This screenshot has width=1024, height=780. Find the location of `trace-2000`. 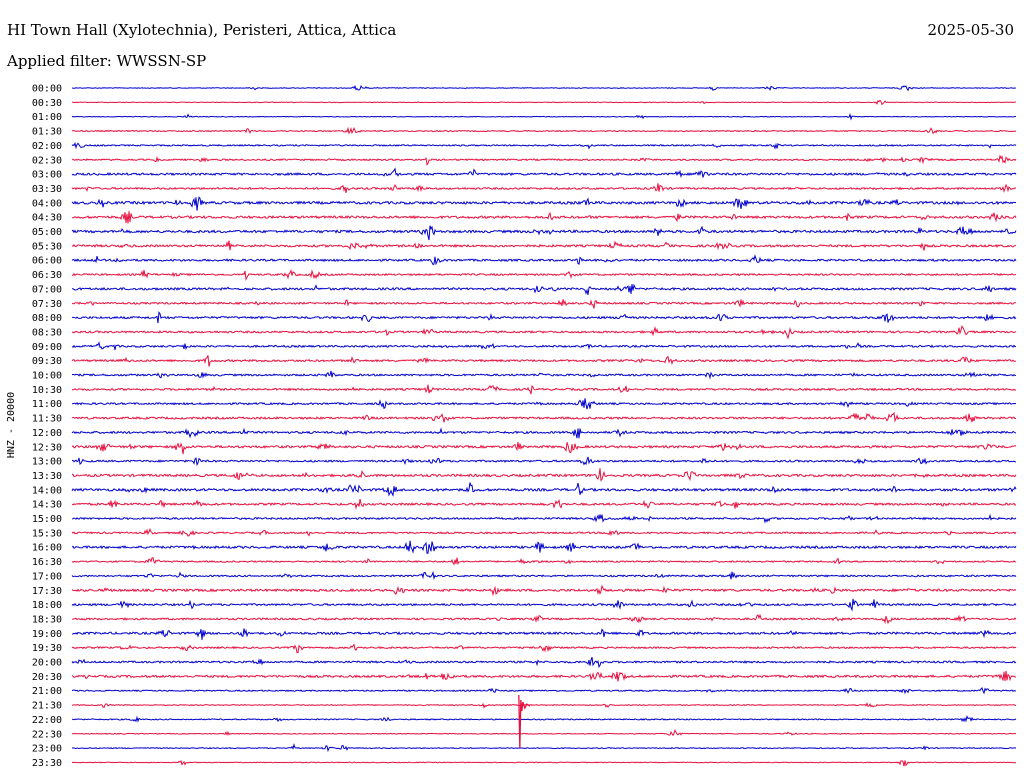

trace-2000 is located at coordinates (544, 662).